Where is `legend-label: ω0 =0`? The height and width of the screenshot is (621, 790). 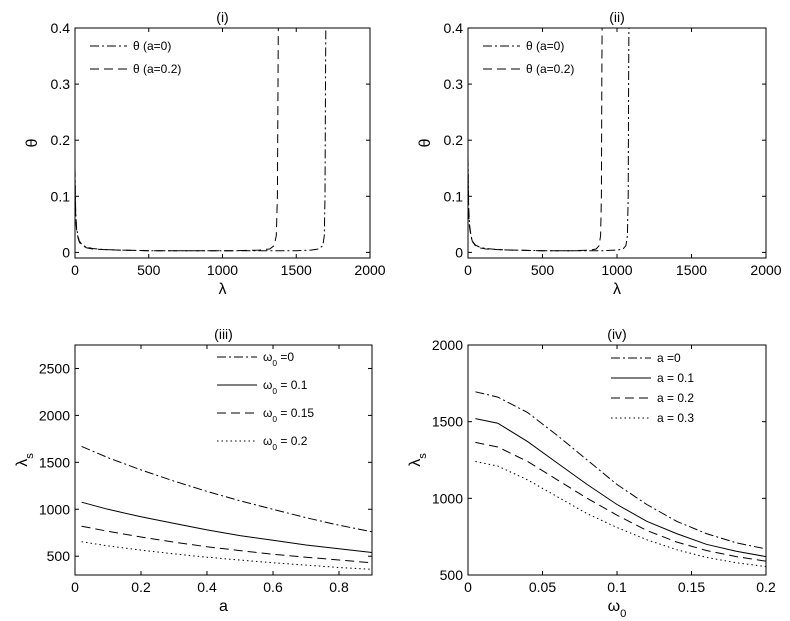
legend-label: ω0 =0 is located at coordinates (278, 359).